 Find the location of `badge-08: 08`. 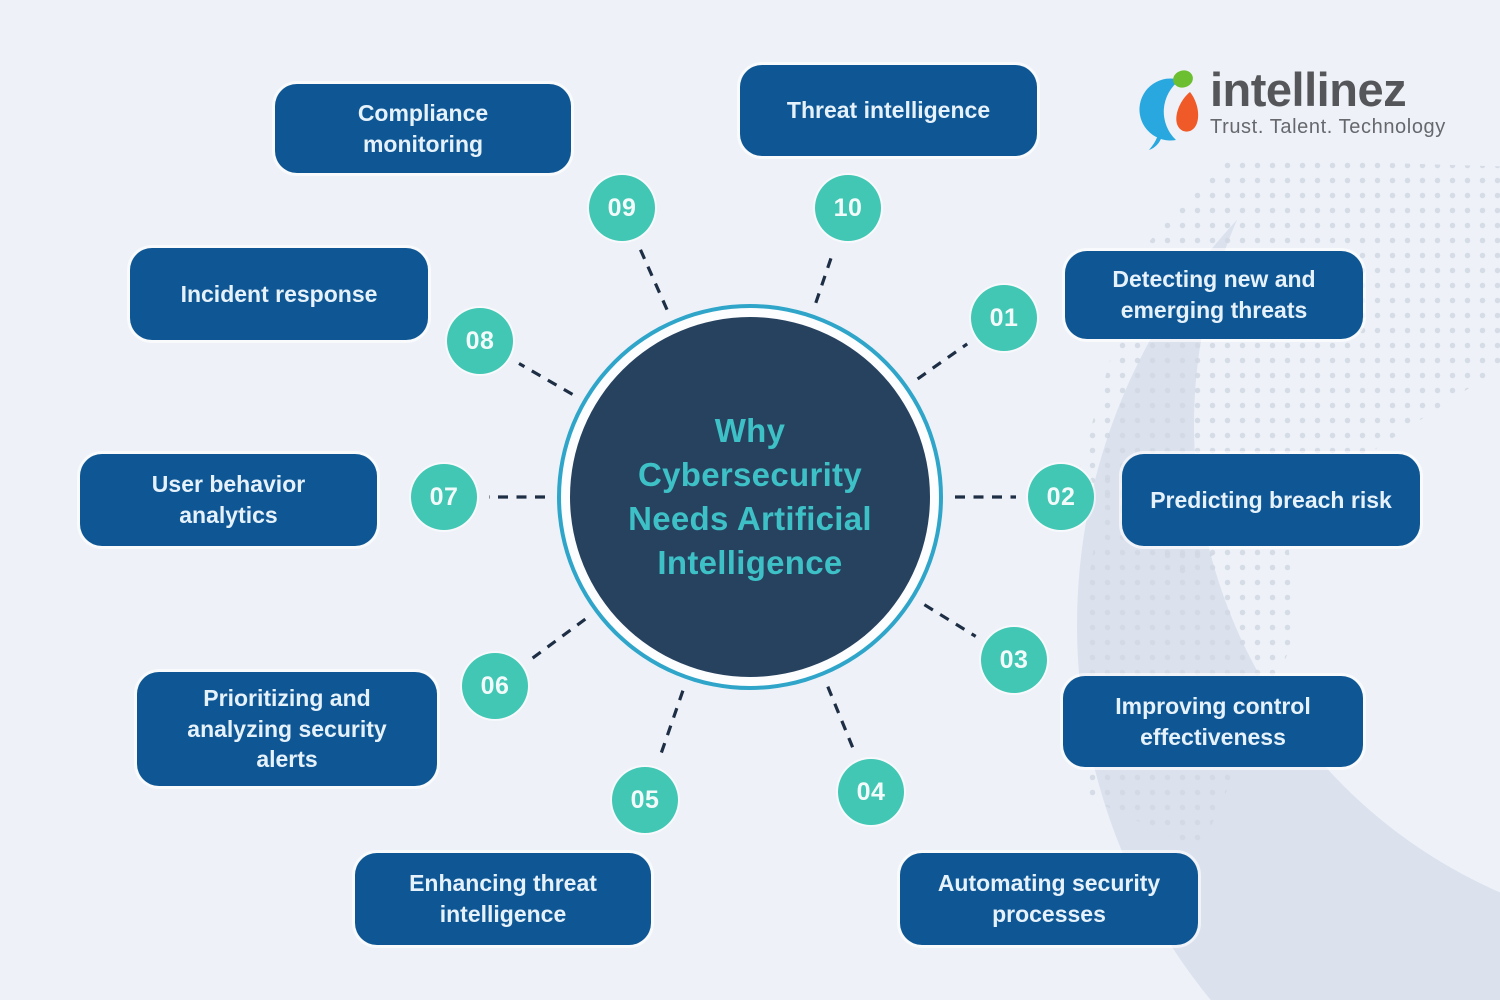

badge-08: 08 is located at coordinates (480, 341).